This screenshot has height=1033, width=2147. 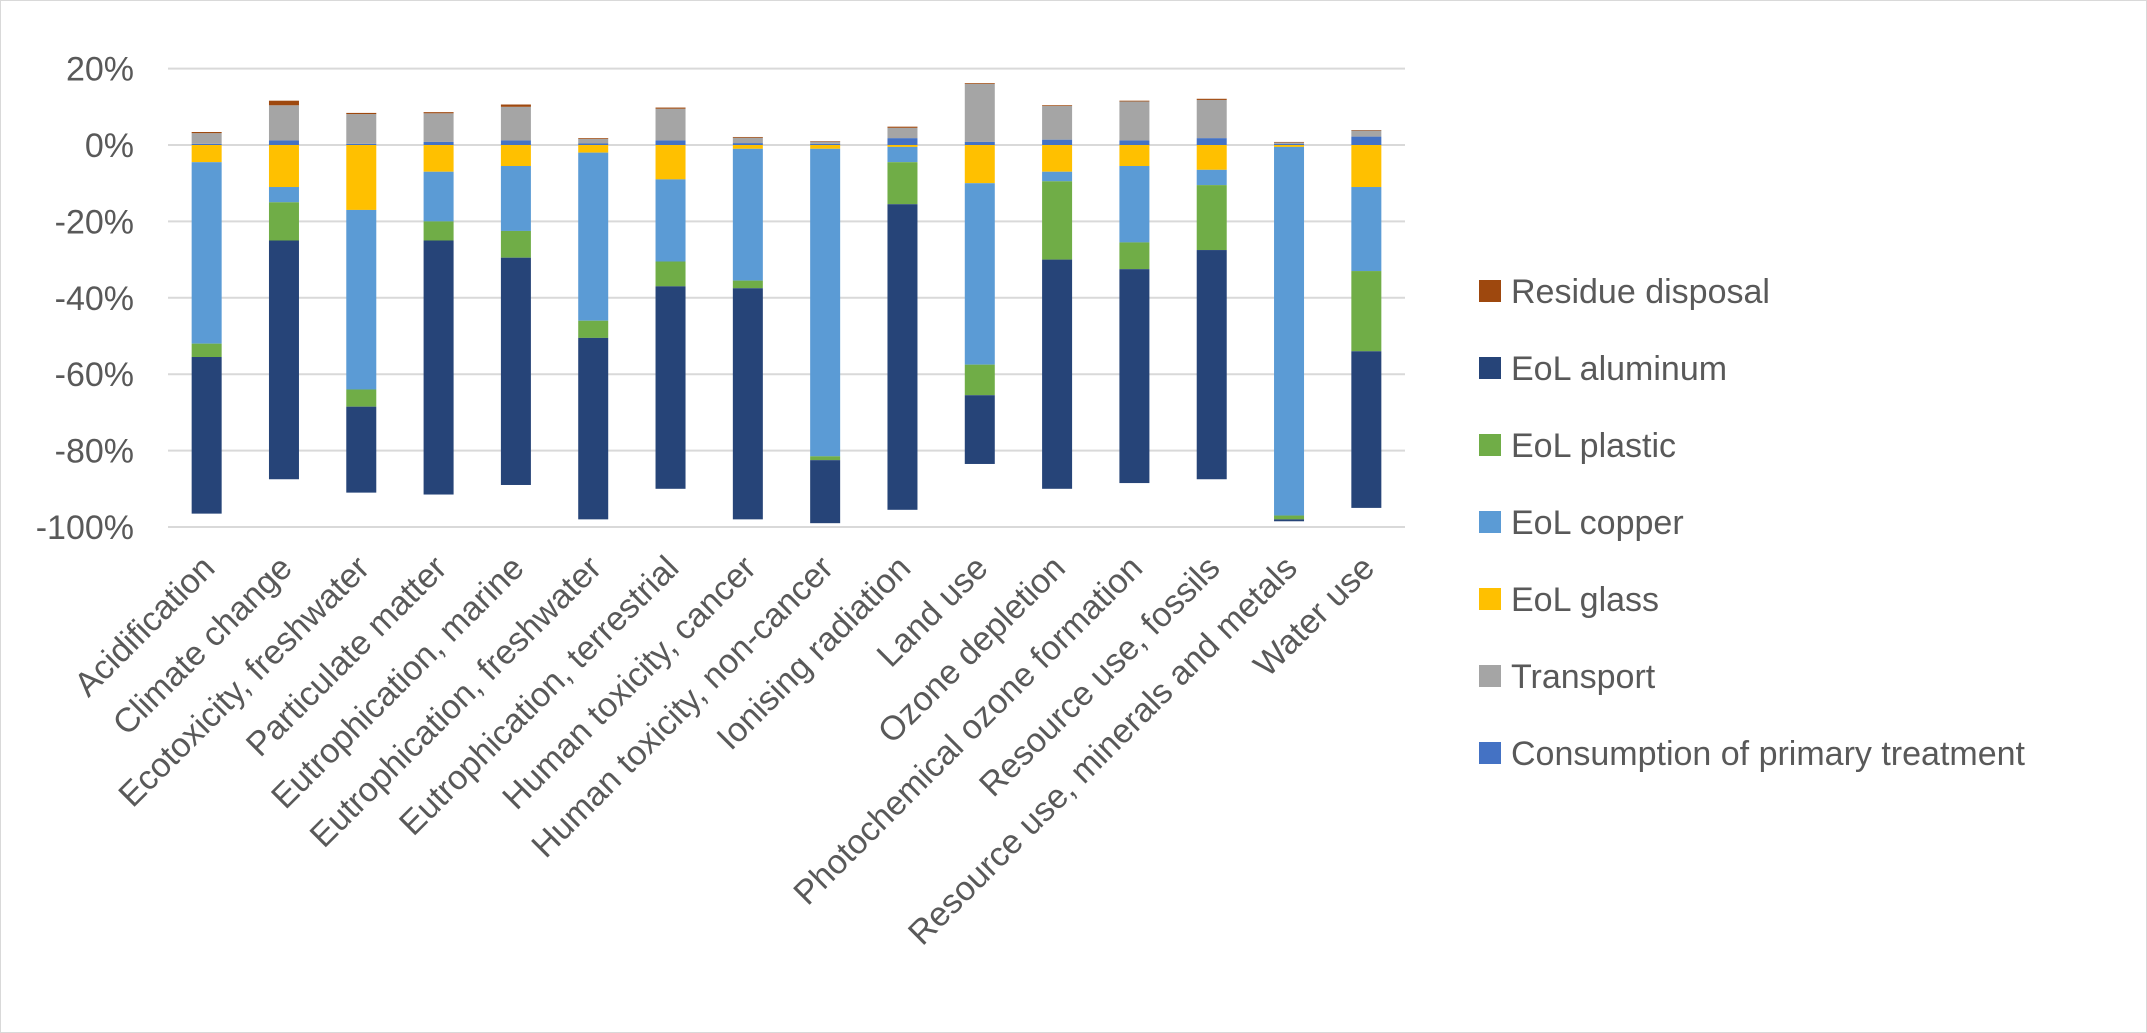 What do you see at coordinates (94, 375) in the screenshot?
I see `y-tick-label: -60%` at bounding box center [94, 375].